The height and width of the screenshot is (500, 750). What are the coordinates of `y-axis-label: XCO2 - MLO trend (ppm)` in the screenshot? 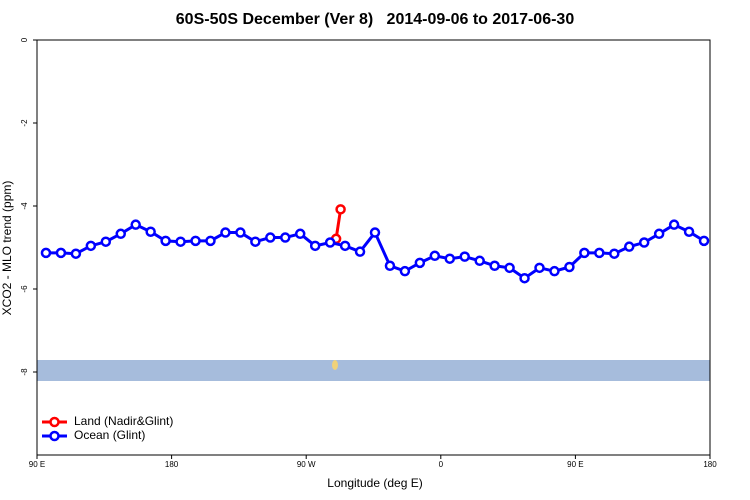 It's located at (7, 248).